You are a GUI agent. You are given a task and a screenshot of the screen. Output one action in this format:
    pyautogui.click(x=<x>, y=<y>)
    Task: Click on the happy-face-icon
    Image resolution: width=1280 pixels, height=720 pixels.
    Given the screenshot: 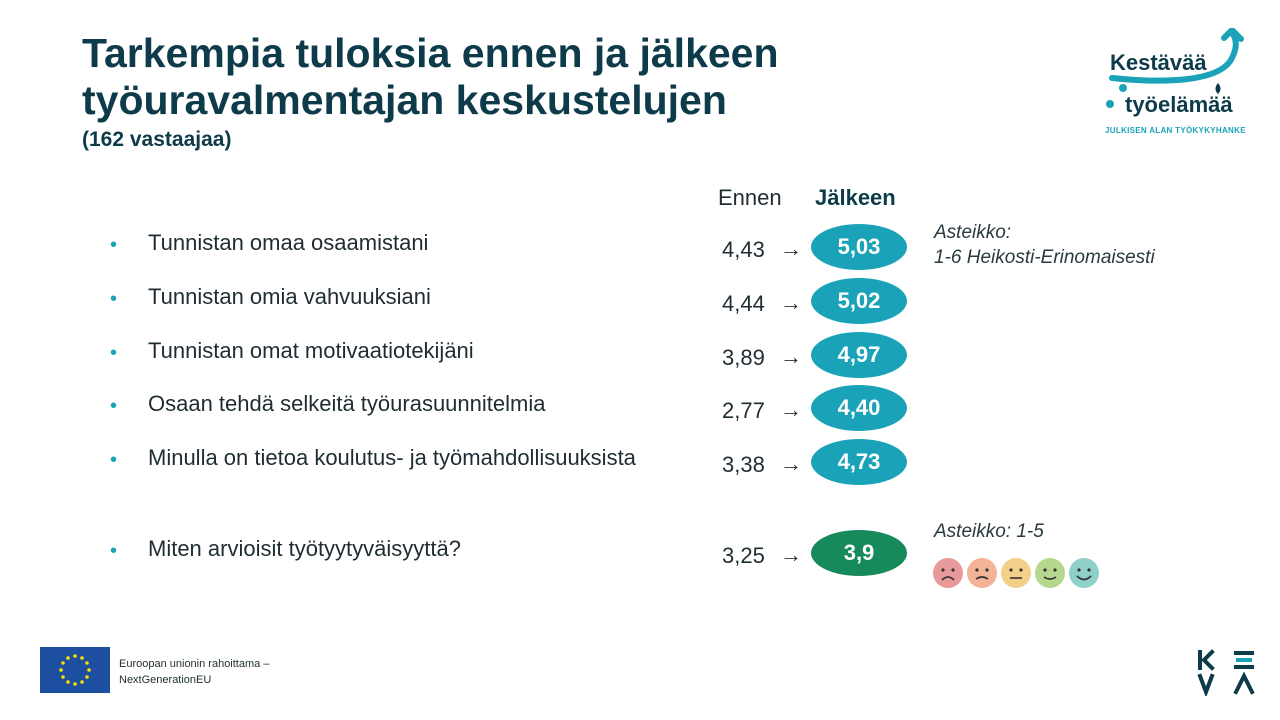 What is the action you would take?
    pyautogui.click(x=1084, y=573)
    